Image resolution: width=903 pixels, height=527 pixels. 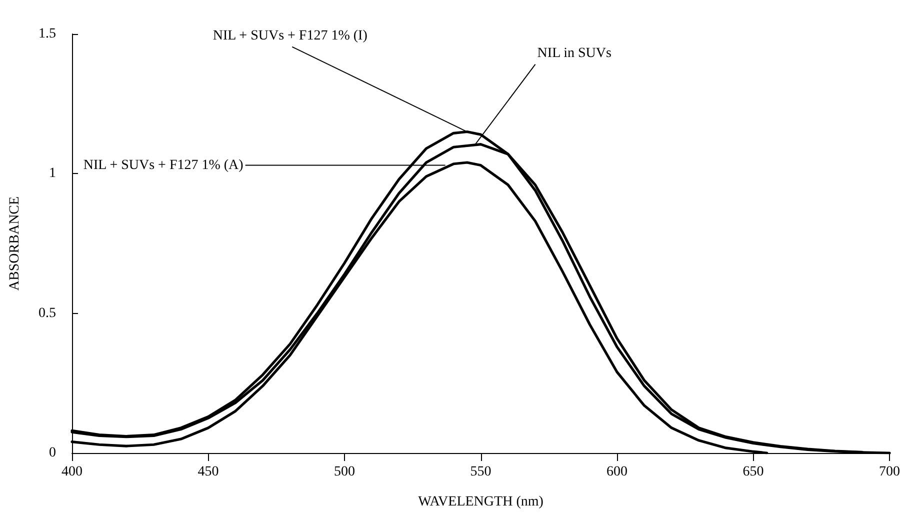 What do you see at coordinates (163, 165) in the screenshot?
I see `annotation: NIL + SUVs + F127 1% (A)` at bounding box center [163, 165].